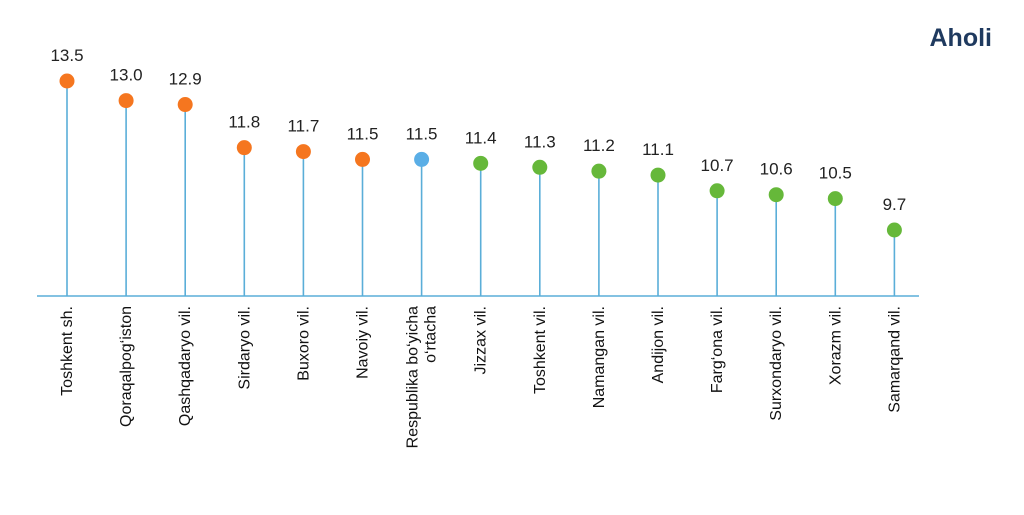  I want to click on data-label: 9.7, so click(895, 204).